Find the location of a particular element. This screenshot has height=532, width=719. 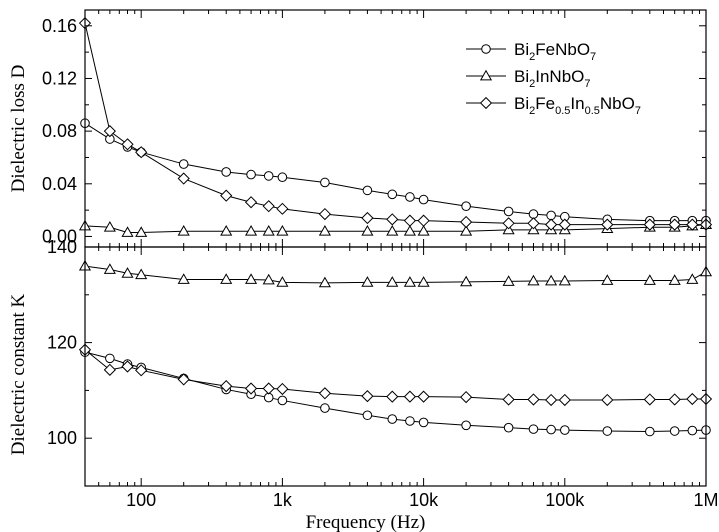

constant-series-bi2fe0-5in0-5nbo7 is located at coordinates (395, 375).